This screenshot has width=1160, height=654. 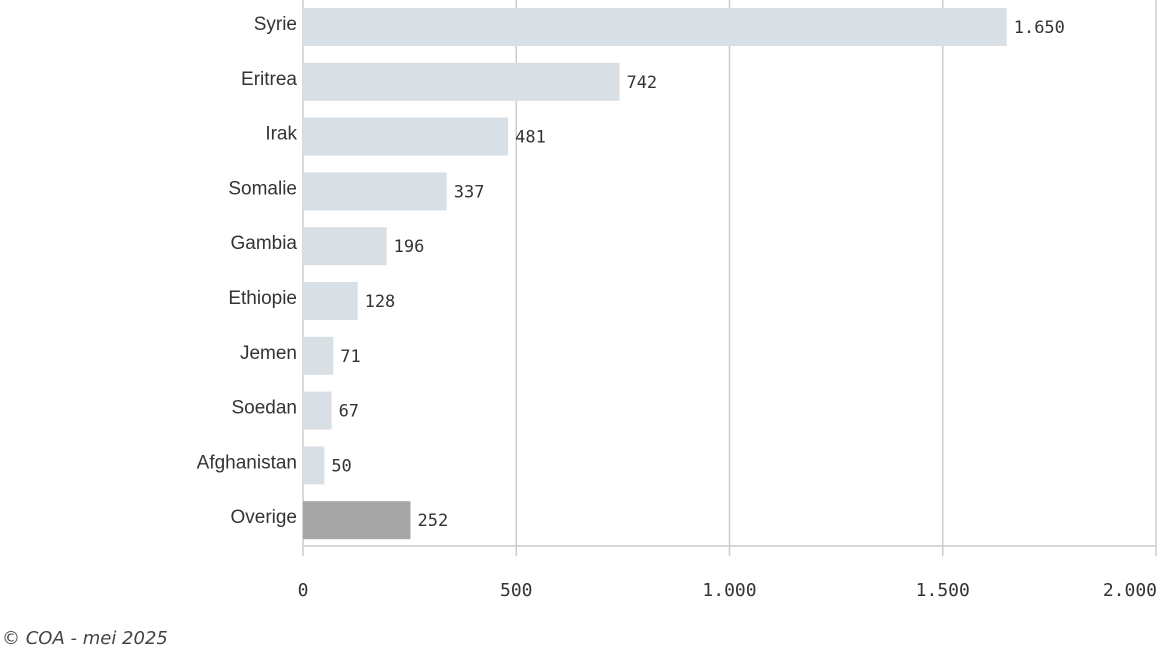 I want to click on x-axis: 0 500 1.000 1.500 2.000, so click(x=727, y=573).